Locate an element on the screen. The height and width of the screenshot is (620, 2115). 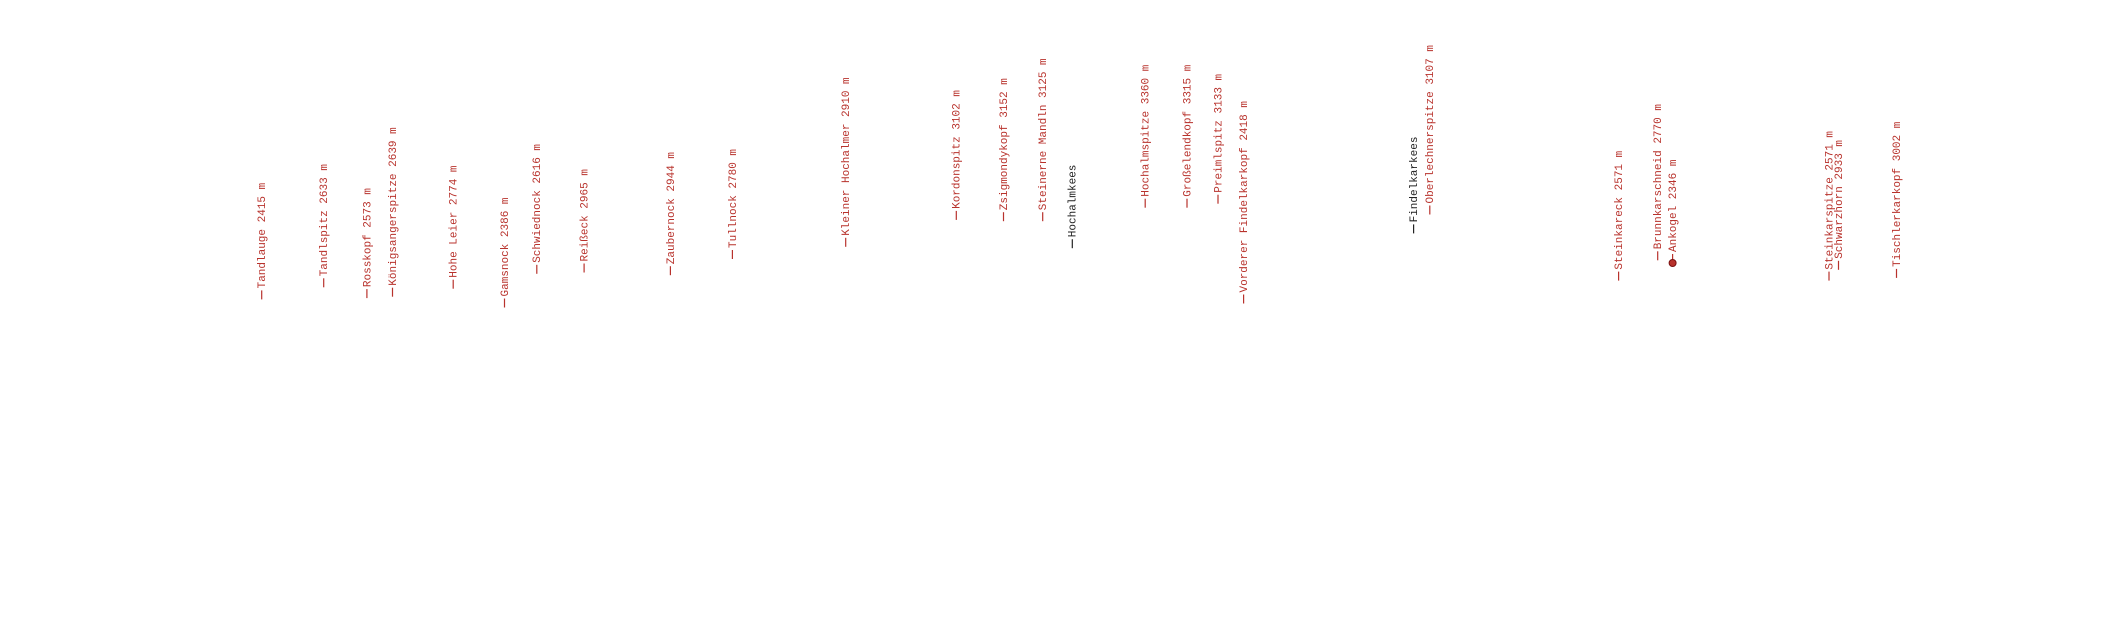
peak-label: Tandlauge 2415 m is located at coordinates (263, 241).